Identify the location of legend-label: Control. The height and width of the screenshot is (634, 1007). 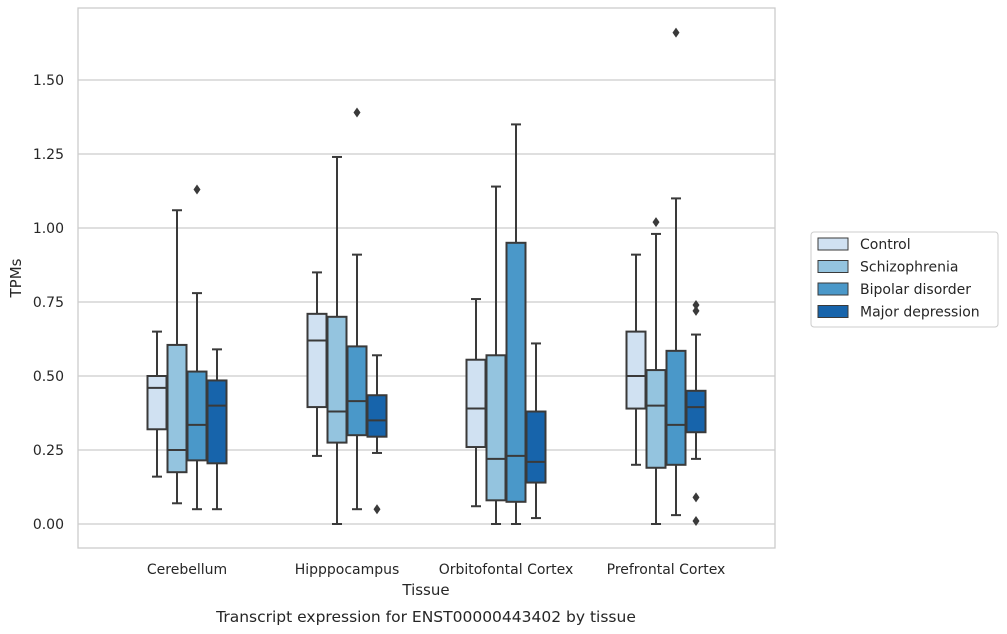
(885, 245).